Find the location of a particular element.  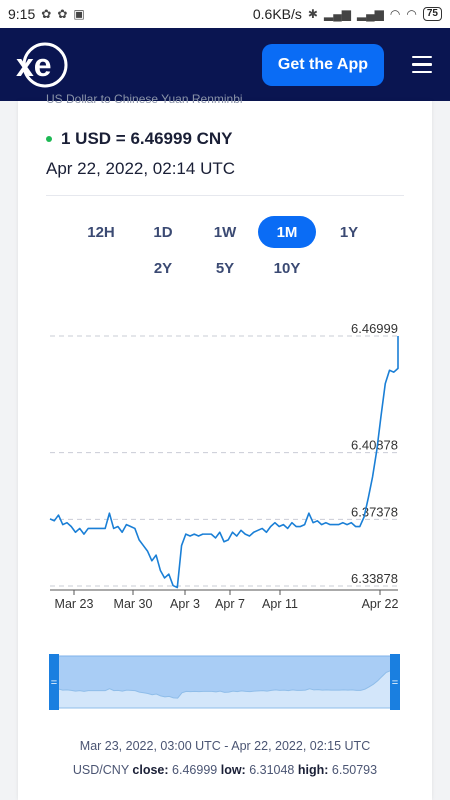

period-button-2y: 2Y is located at coordinates (163, 268).